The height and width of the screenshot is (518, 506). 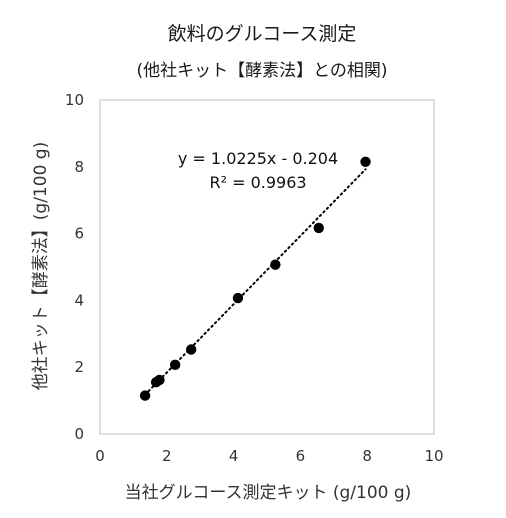 I want to click on y-tick-label: 6, so click(x=79, y=234).